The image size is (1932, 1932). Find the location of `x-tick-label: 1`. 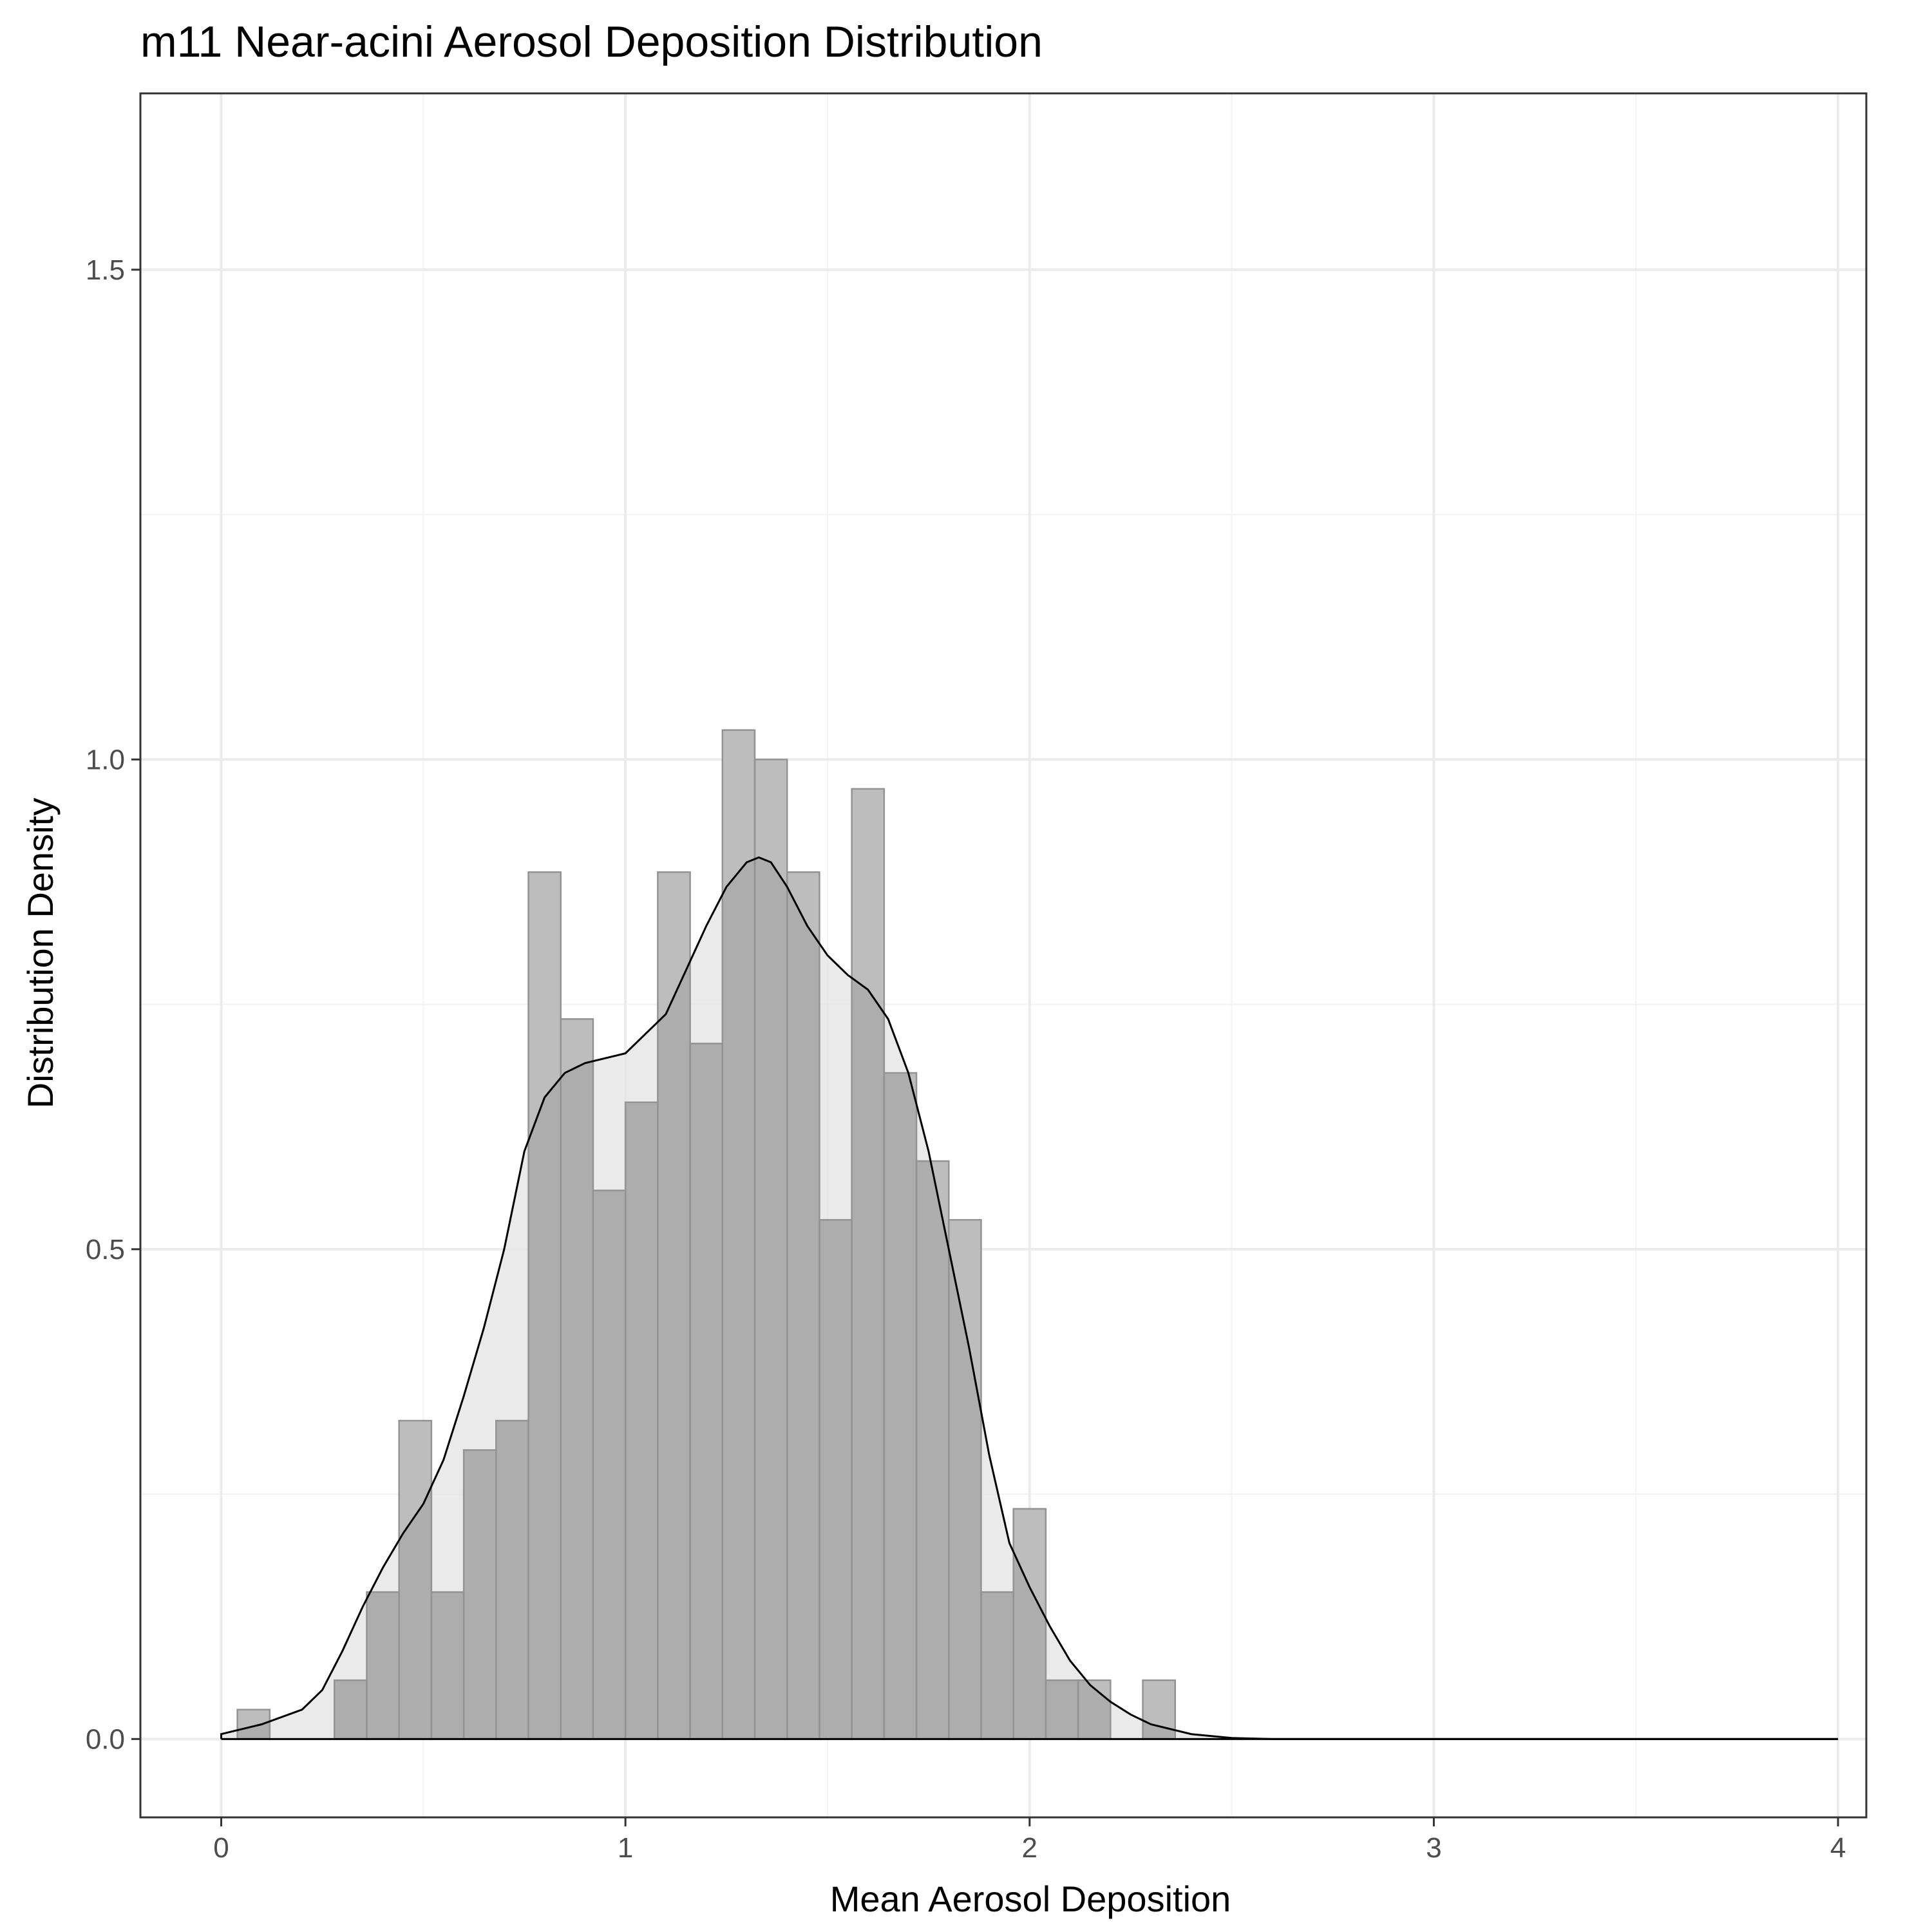

x-tick-label: 1 is located at coordinates (625, 1848).